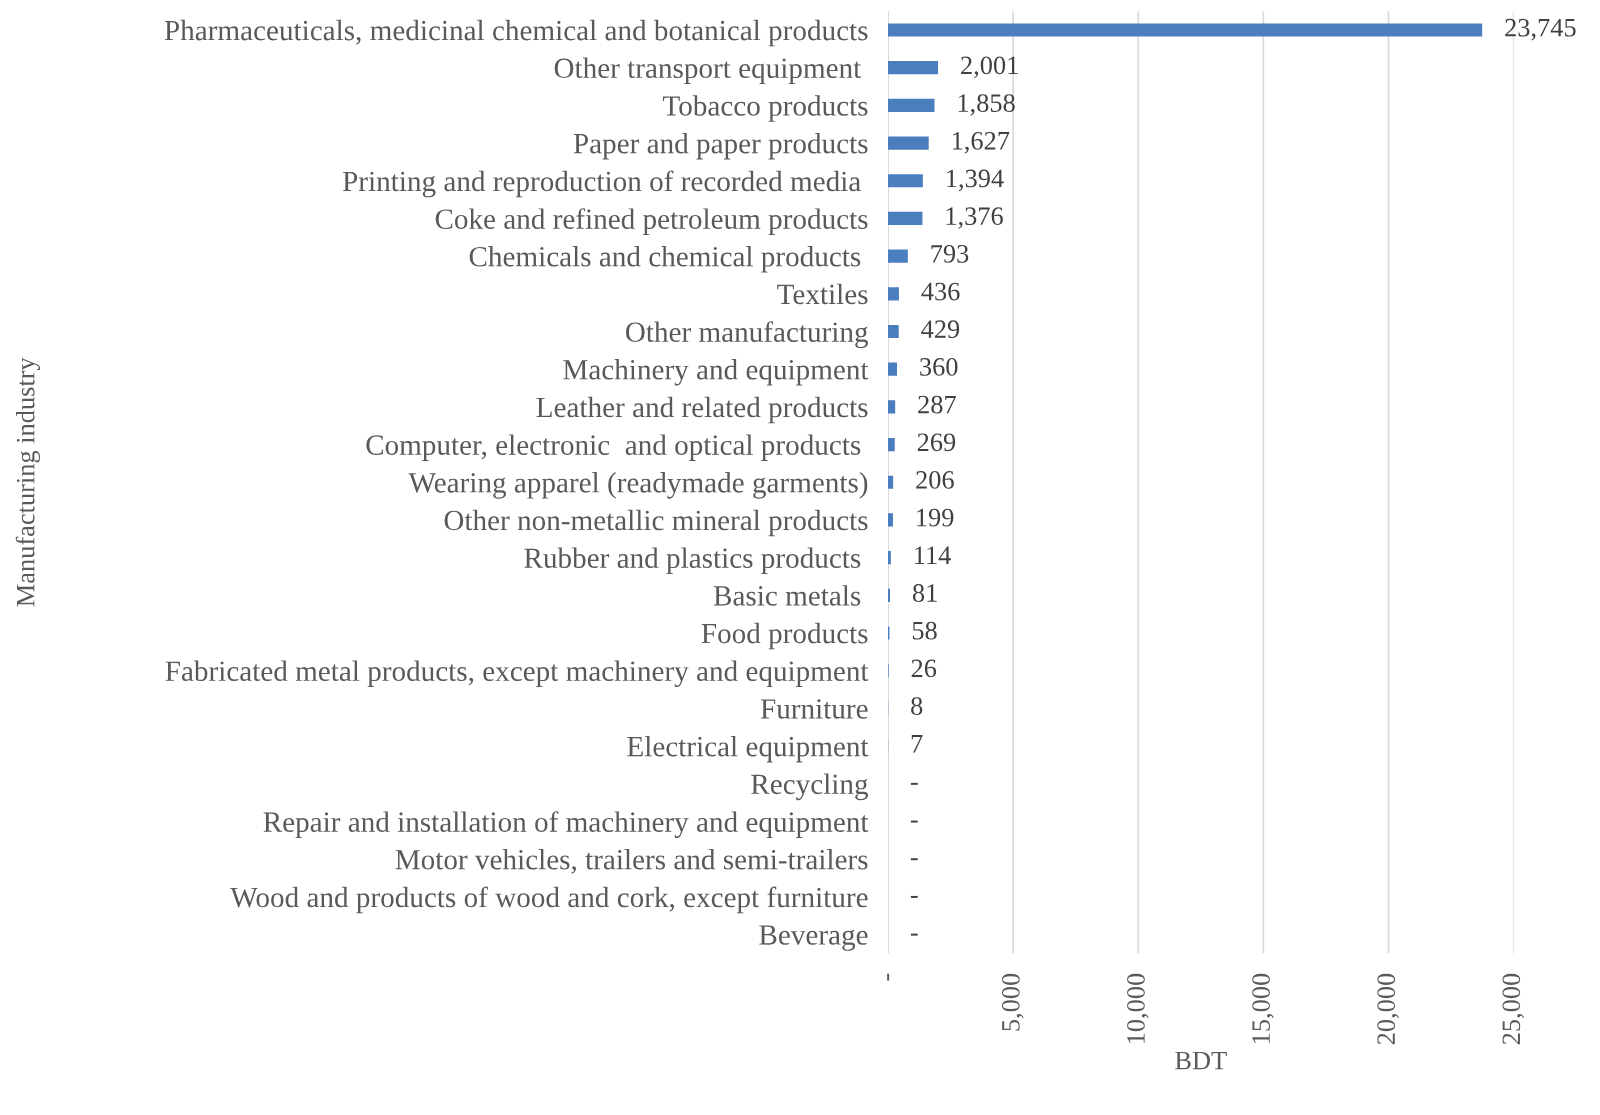 The image size is (1600, 1115). Describe the element at coordinates (1263, 1008) in the screenshot. I see `x-tick-label: 15,000` at that location.